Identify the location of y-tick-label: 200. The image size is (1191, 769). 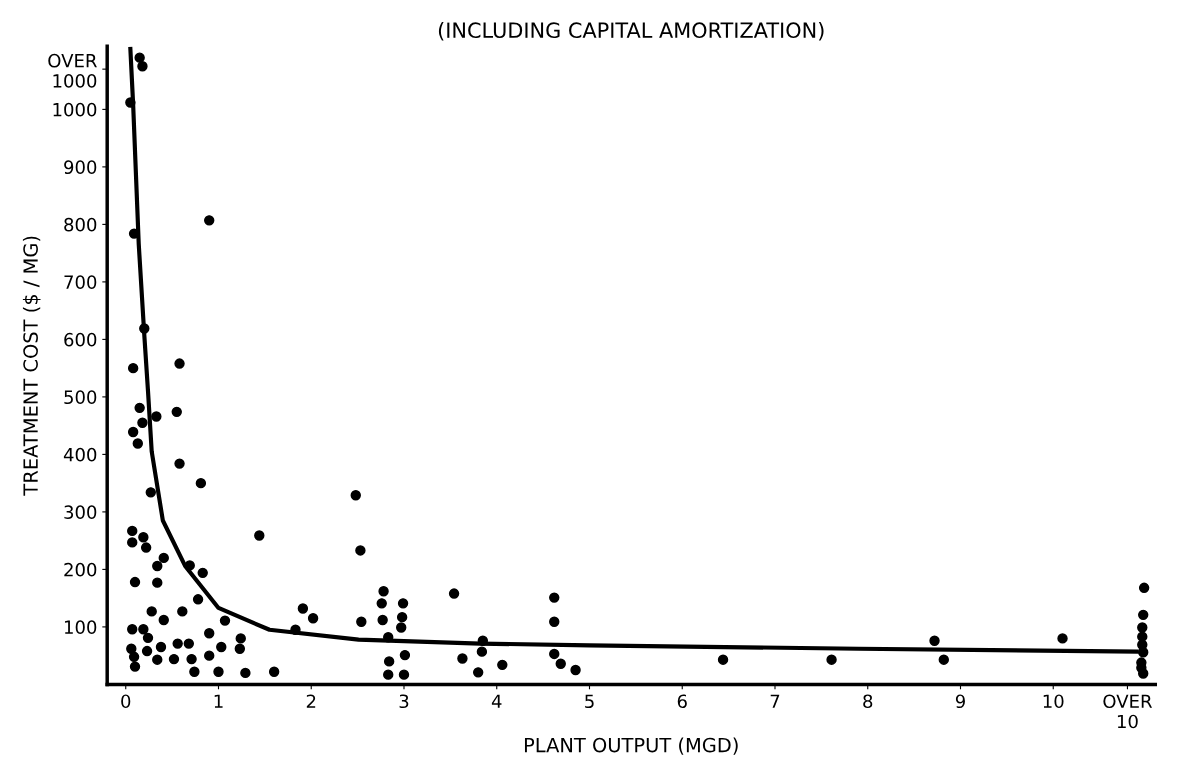
(80, 569).